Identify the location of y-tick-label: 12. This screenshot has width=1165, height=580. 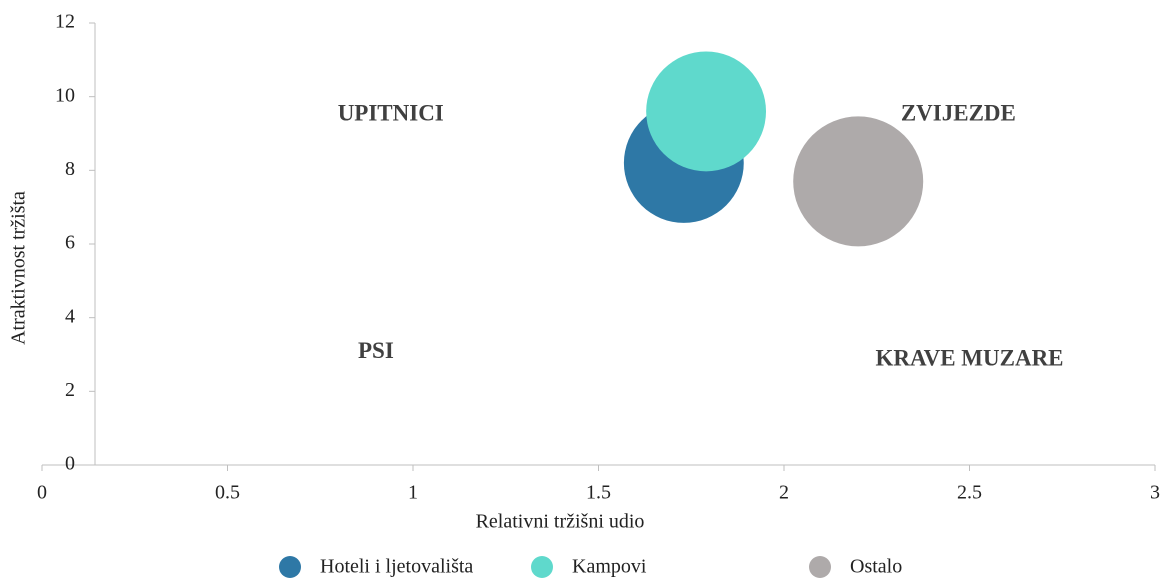
(65, 22).